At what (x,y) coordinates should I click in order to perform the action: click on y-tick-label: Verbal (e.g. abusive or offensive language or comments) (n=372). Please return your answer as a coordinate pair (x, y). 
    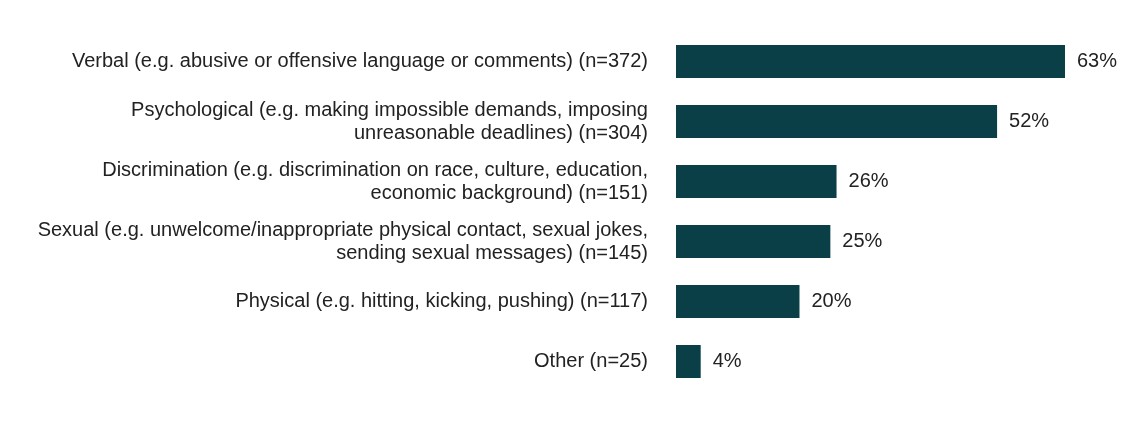
    Looking at the image, I should click on (359, 60).